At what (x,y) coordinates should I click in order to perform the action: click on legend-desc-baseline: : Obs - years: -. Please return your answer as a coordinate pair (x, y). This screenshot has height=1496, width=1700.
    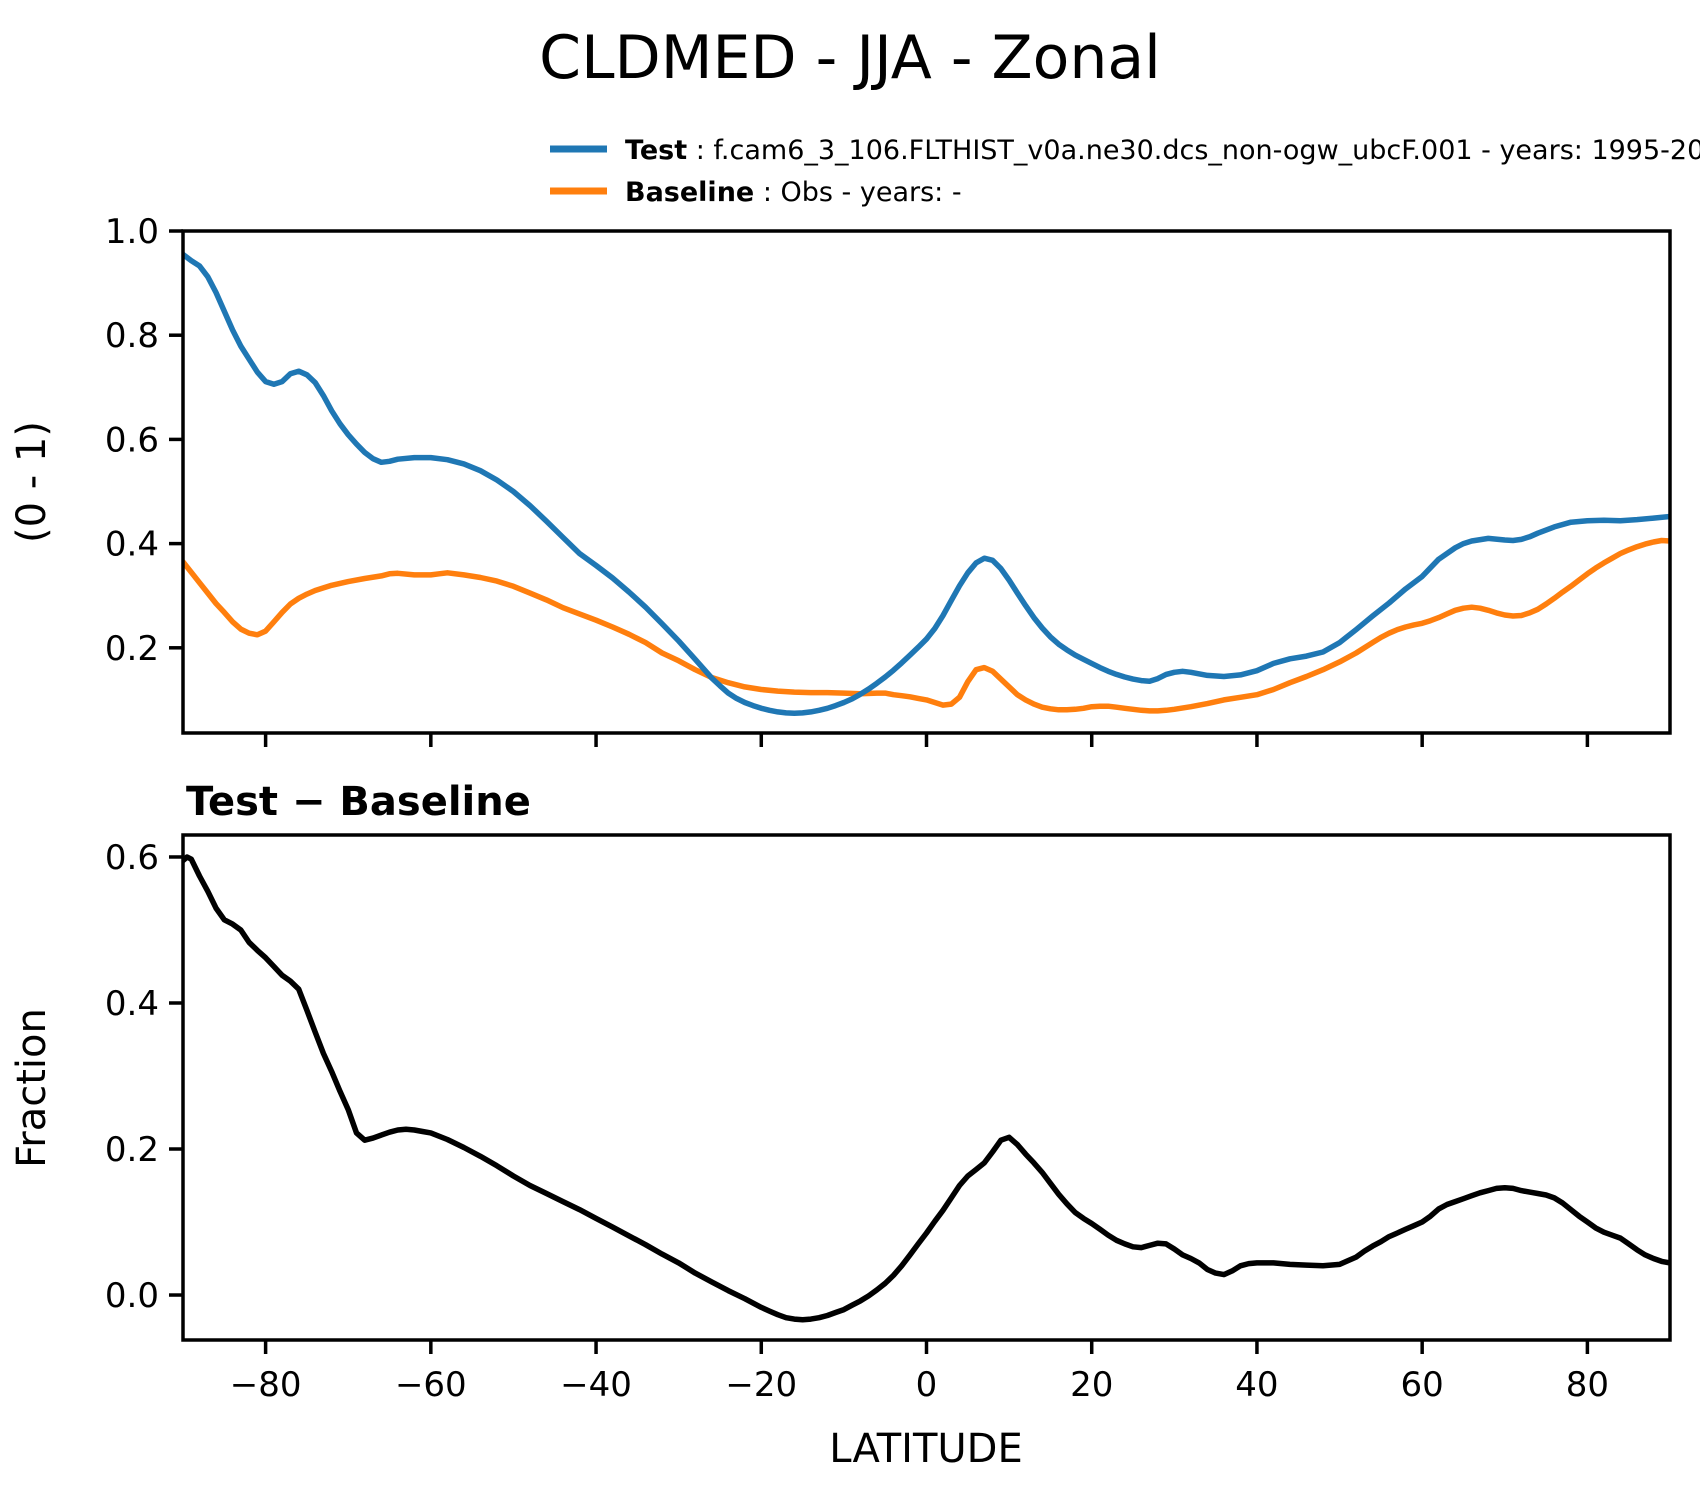
    Looking at the image, I should click on (857, 192).